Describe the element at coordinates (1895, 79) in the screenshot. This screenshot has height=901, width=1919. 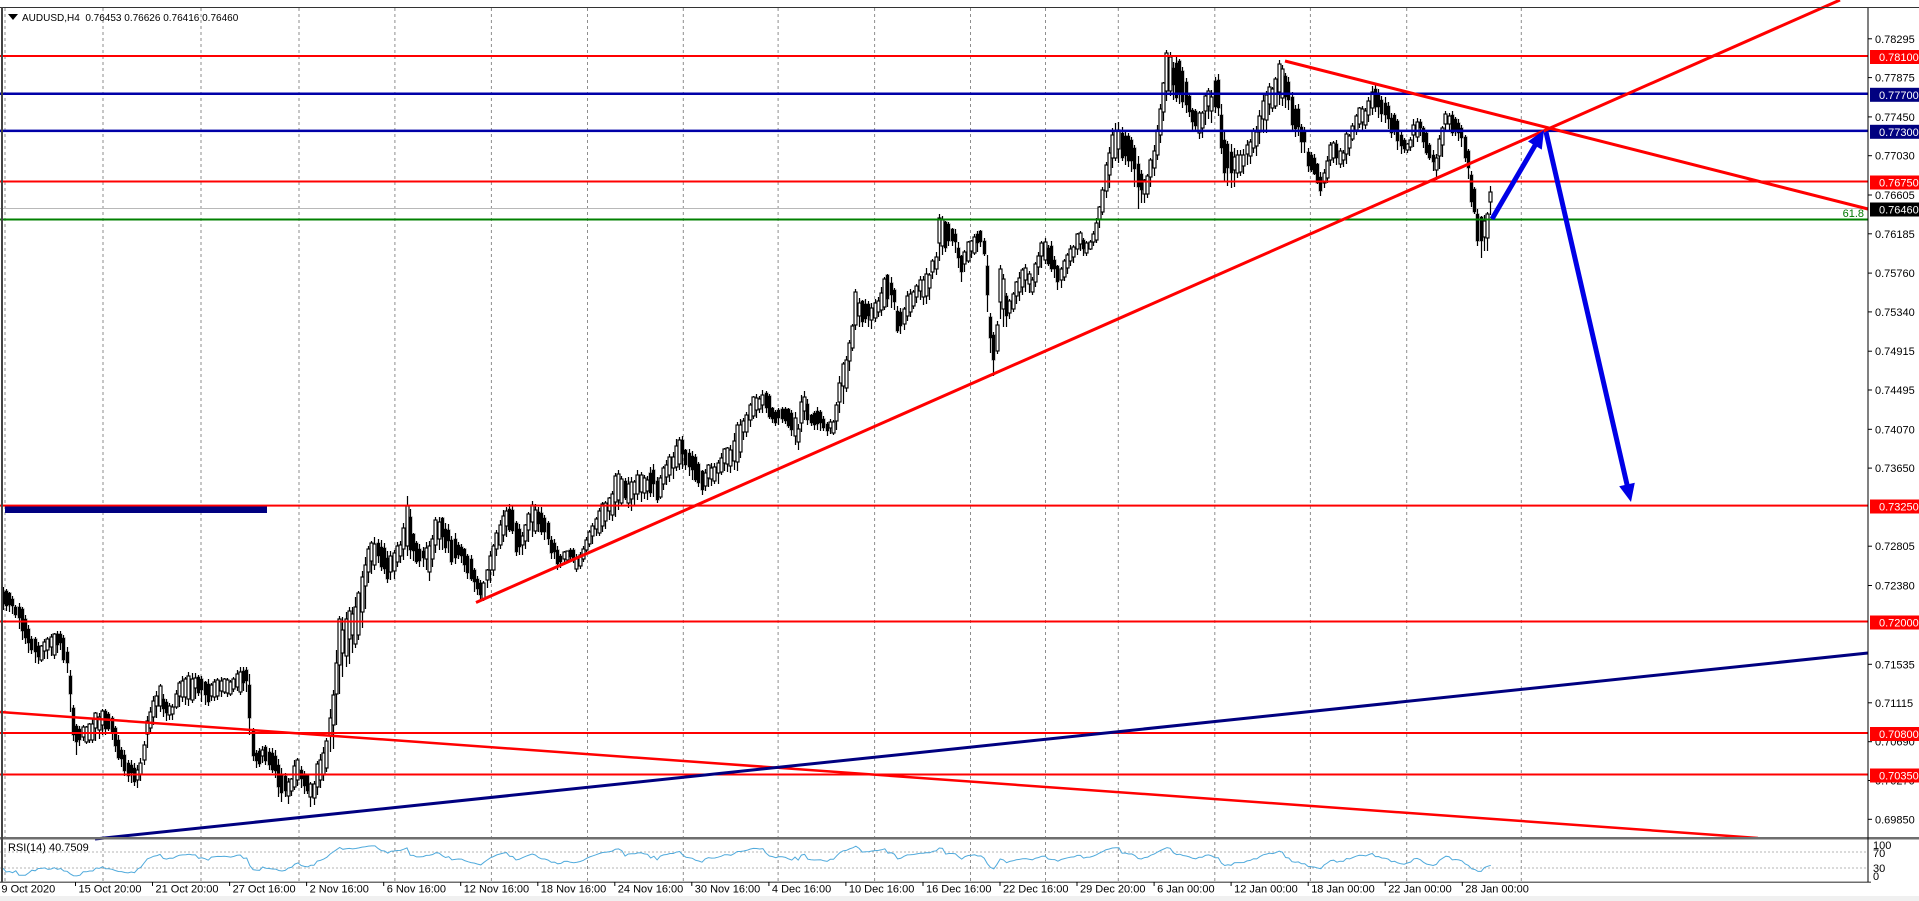
I see `svg-text: 0.77875` at that location.